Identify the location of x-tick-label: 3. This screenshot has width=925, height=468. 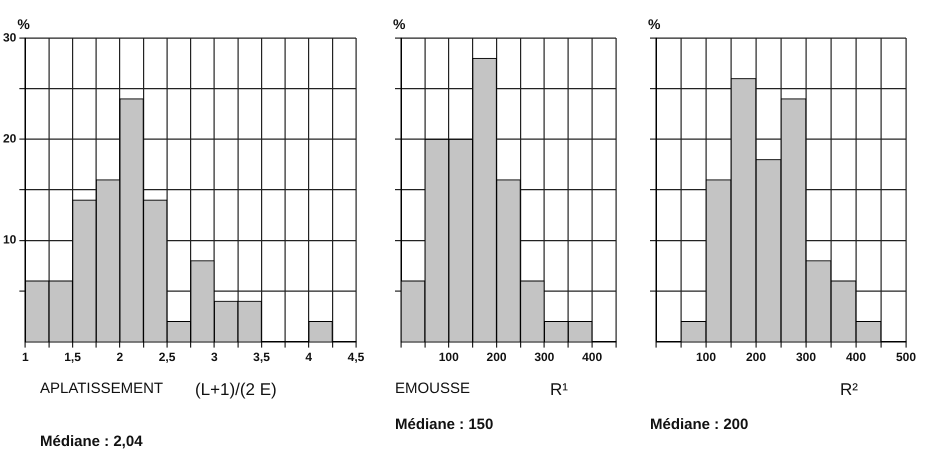
(214, 357).